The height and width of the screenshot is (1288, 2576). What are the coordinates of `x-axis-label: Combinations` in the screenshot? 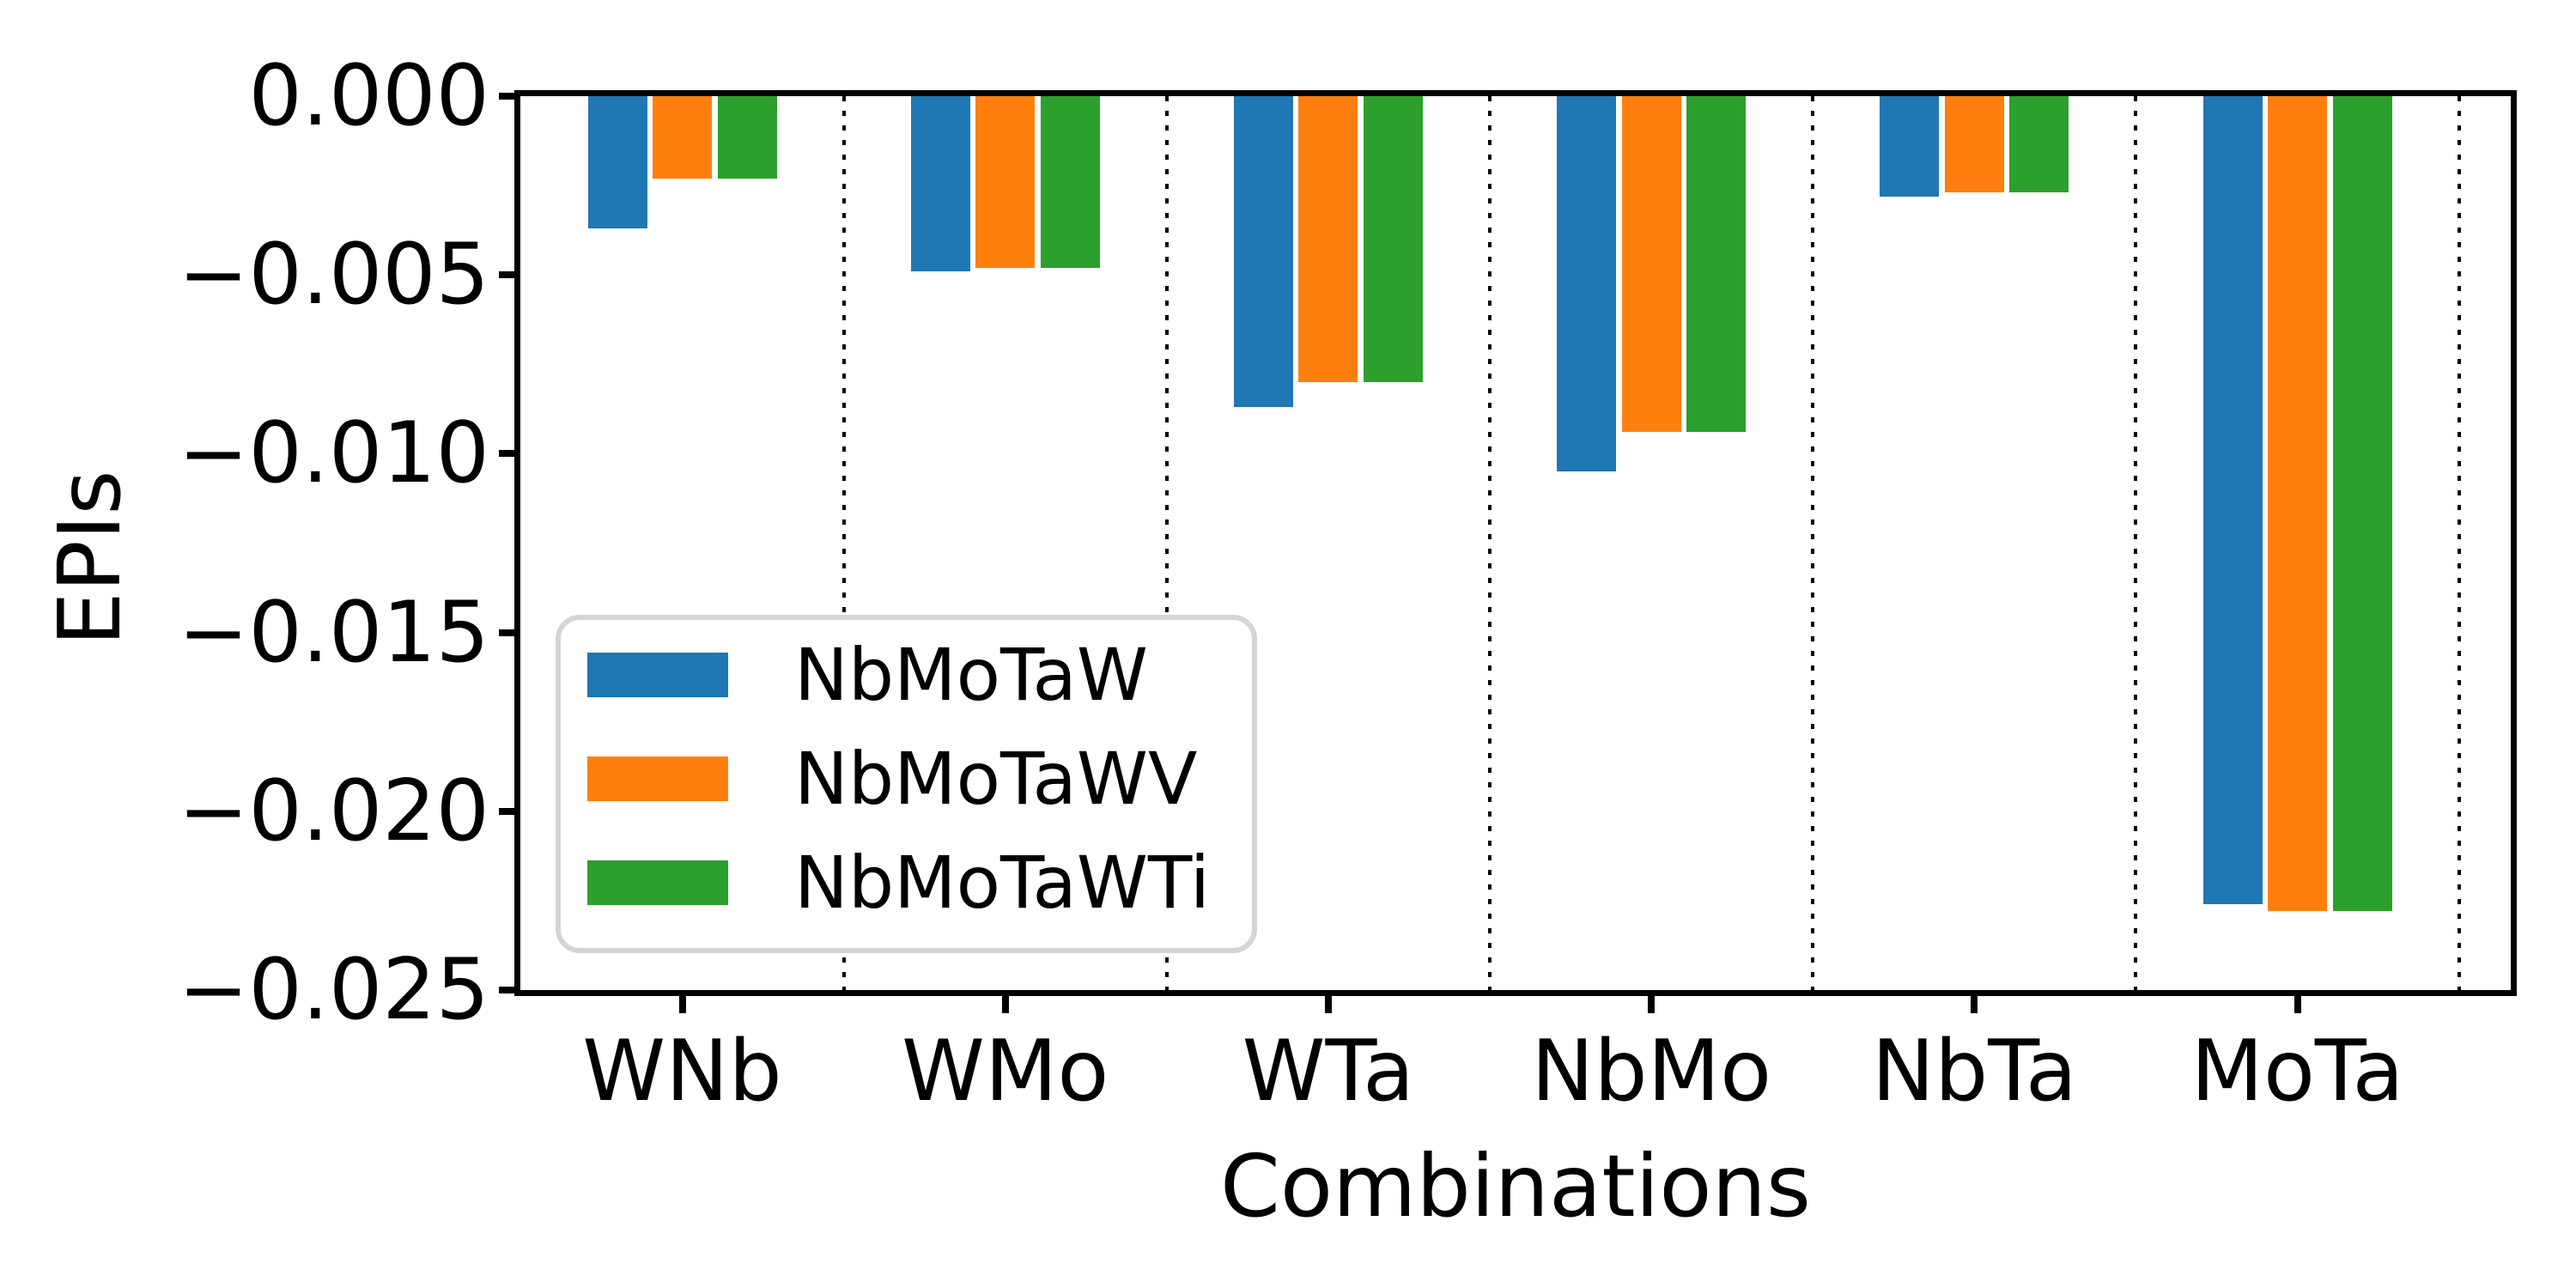 It's located at (1515, 1186).